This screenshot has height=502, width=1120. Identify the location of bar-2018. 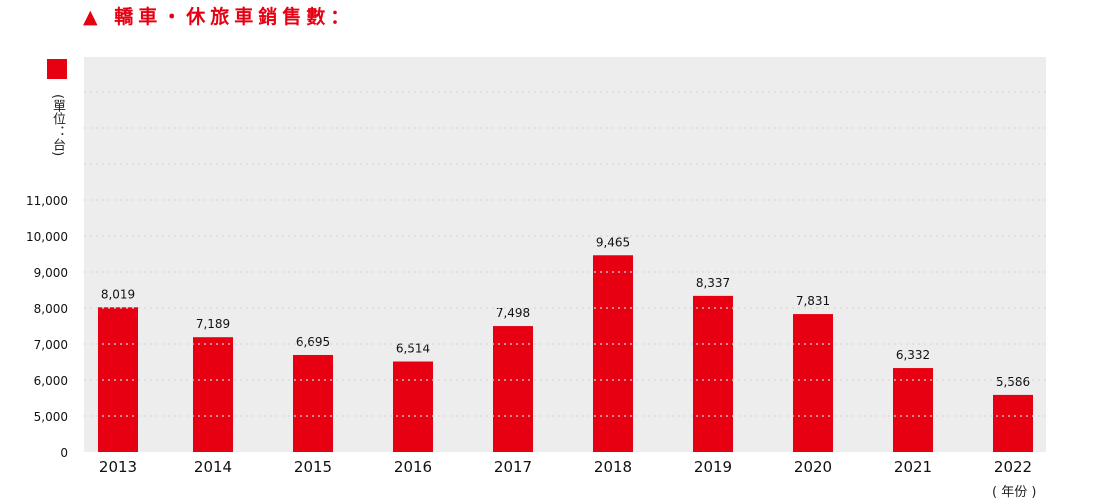
(613, 353).